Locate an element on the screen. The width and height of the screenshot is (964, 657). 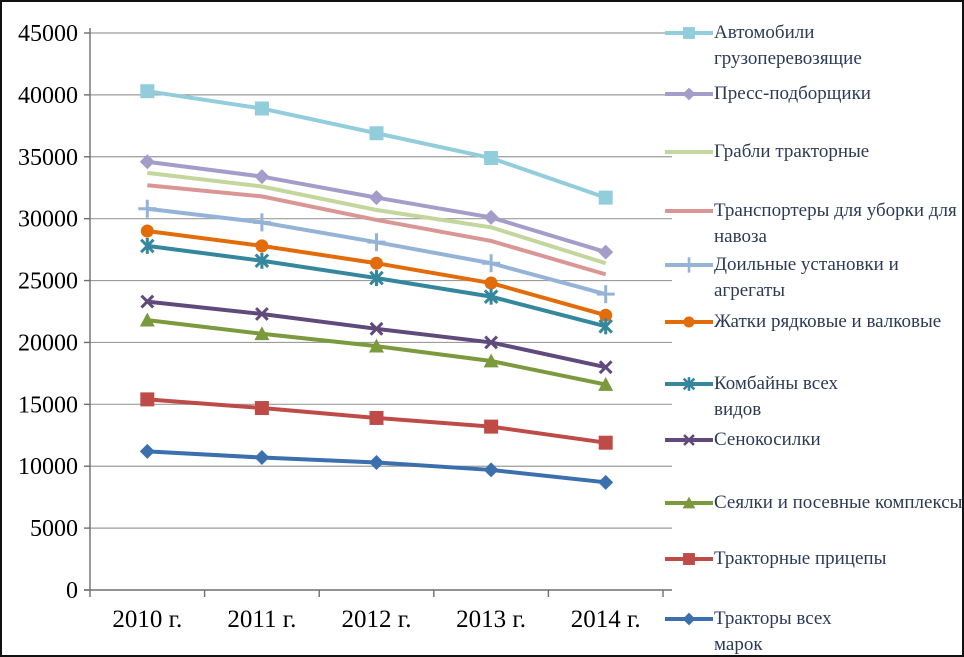
y-tick-label: 45000 is located at coordinates (48, 34).